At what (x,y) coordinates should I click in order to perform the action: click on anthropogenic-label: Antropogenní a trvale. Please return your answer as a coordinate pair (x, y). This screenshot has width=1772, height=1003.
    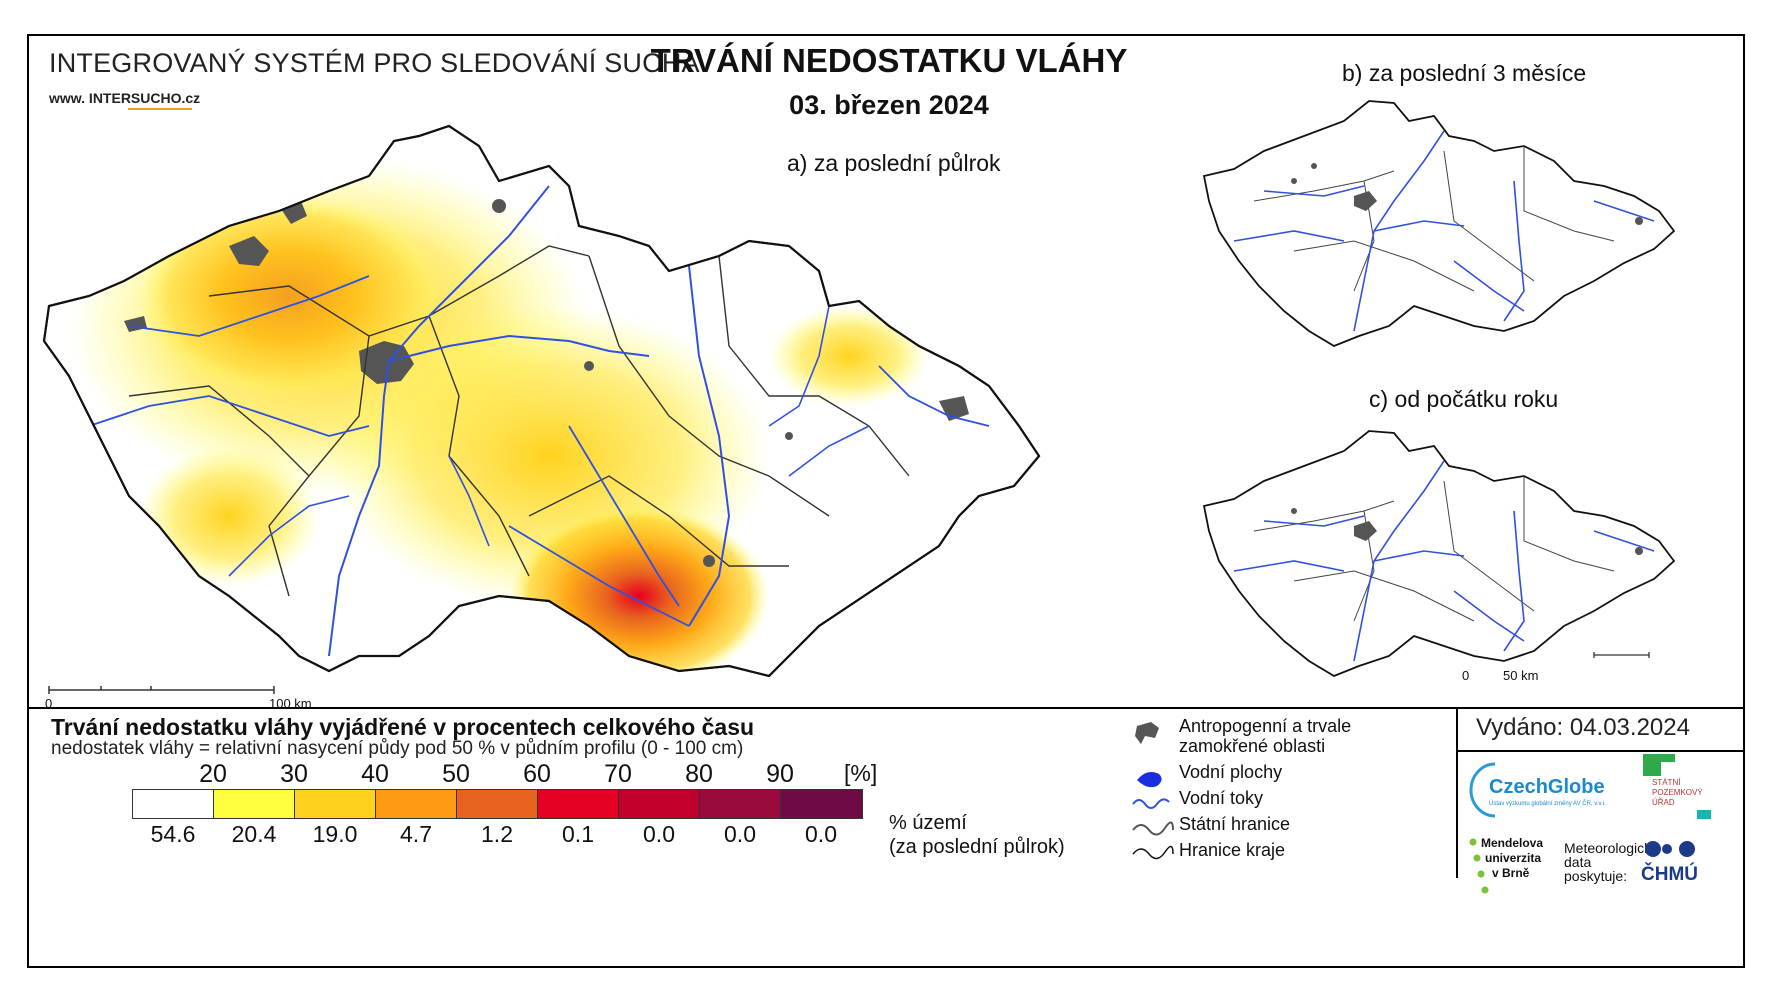
    Looking at the image, I should click on (1265, 726).